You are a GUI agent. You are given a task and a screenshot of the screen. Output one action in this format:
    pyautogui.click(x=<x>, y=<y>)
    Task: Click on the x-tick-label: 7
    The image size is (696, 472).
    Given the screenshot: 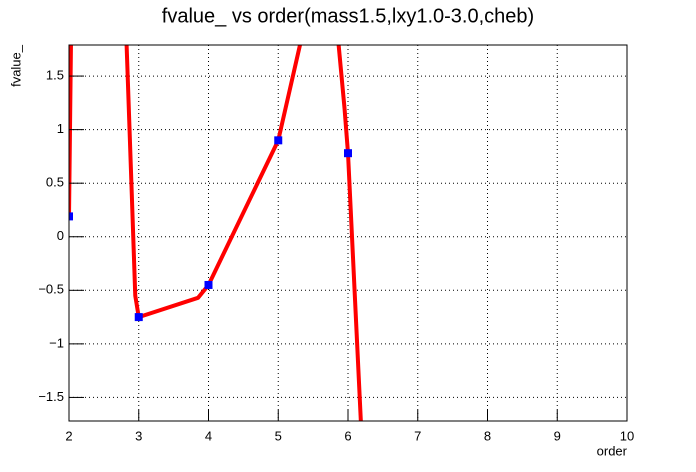 What is the action you would take?
    pyautogui.click(x=417, y=435)
    